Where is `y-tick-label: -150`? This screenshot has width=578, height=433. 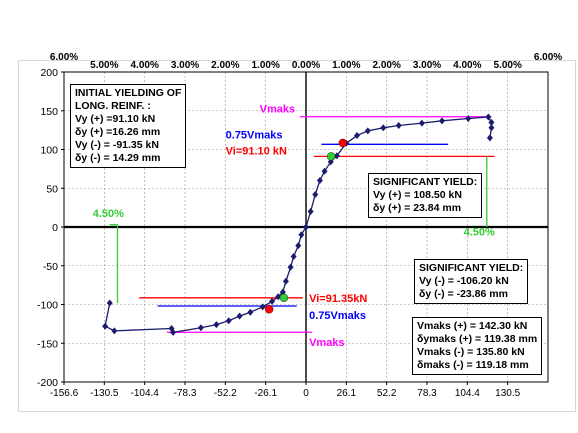
y-tick-label: -150 is located at coordinates (47, 344).